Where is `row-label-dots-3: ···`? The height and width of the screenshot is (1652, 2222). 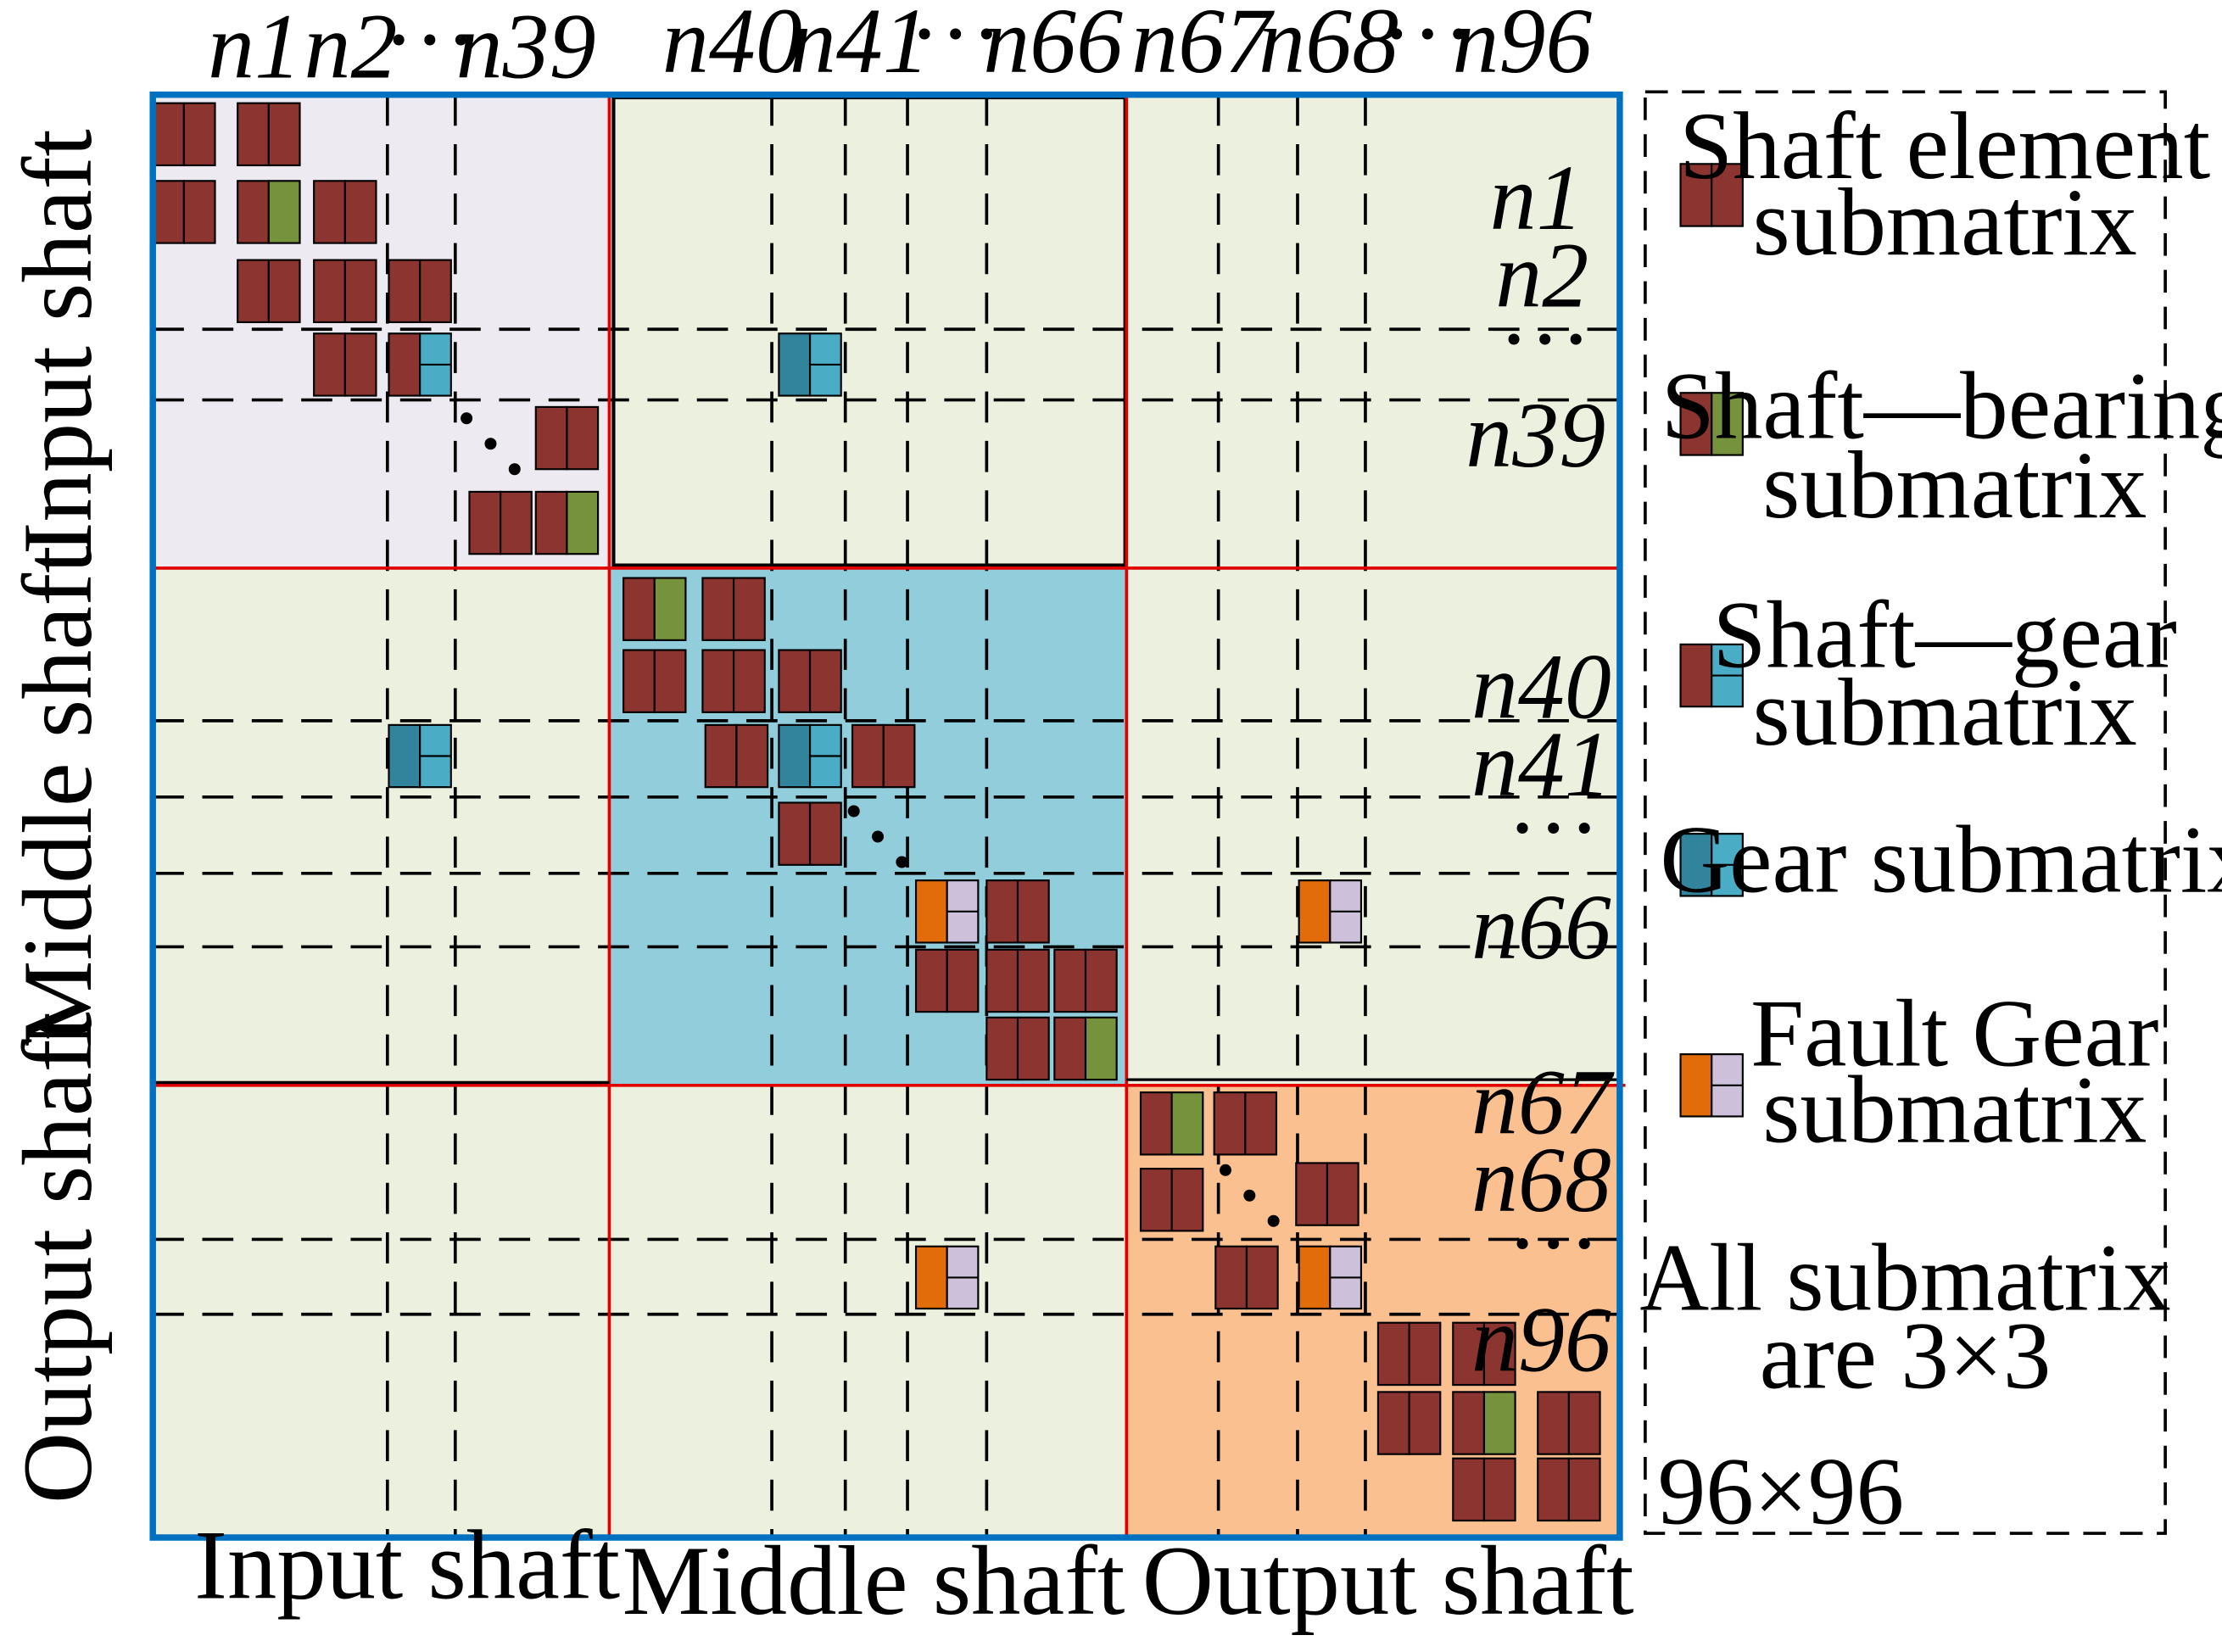
row-label-dots-3: ··· is located at coordinates (1553, 1243).